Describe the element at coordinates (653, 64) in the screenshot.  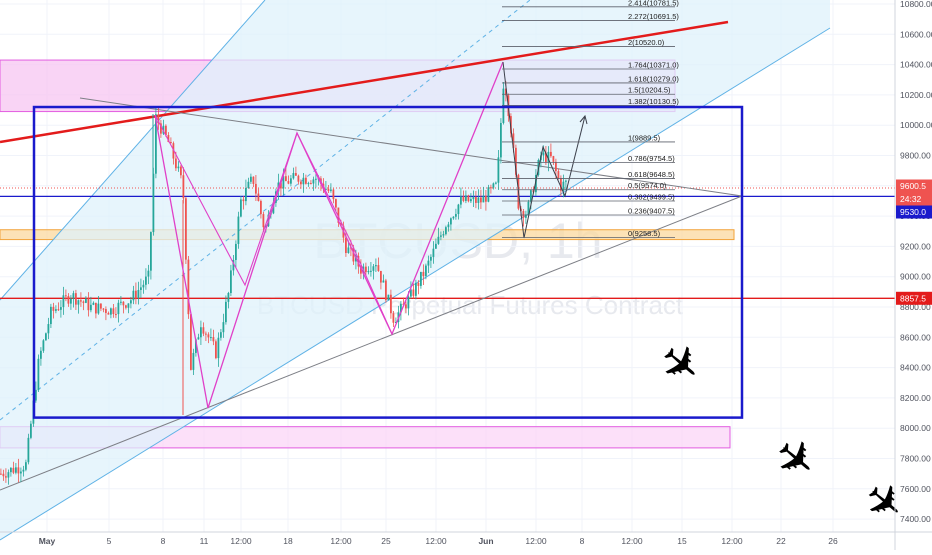
I see `fib-level-label: 1.764(10371.0)` at that location.